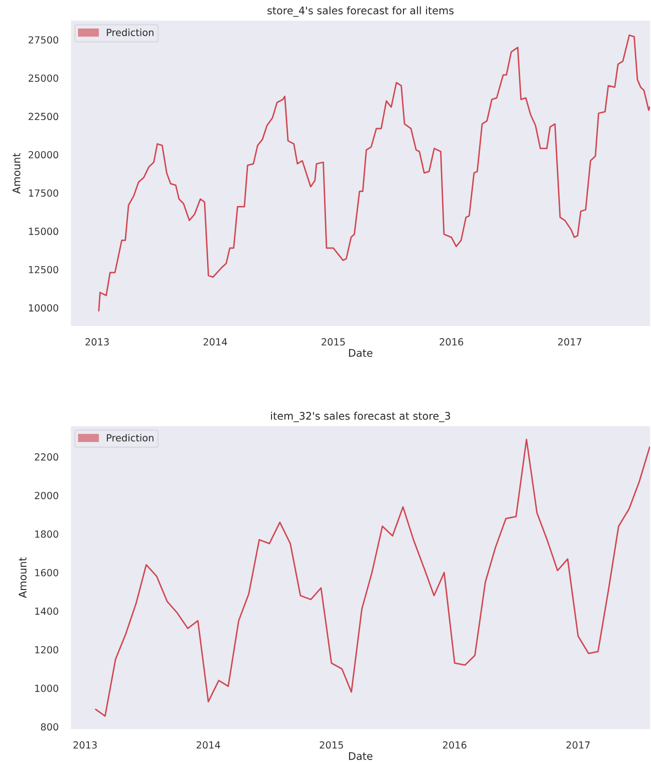  I want to click on y-tick-label: 2000, so click(46, 496).